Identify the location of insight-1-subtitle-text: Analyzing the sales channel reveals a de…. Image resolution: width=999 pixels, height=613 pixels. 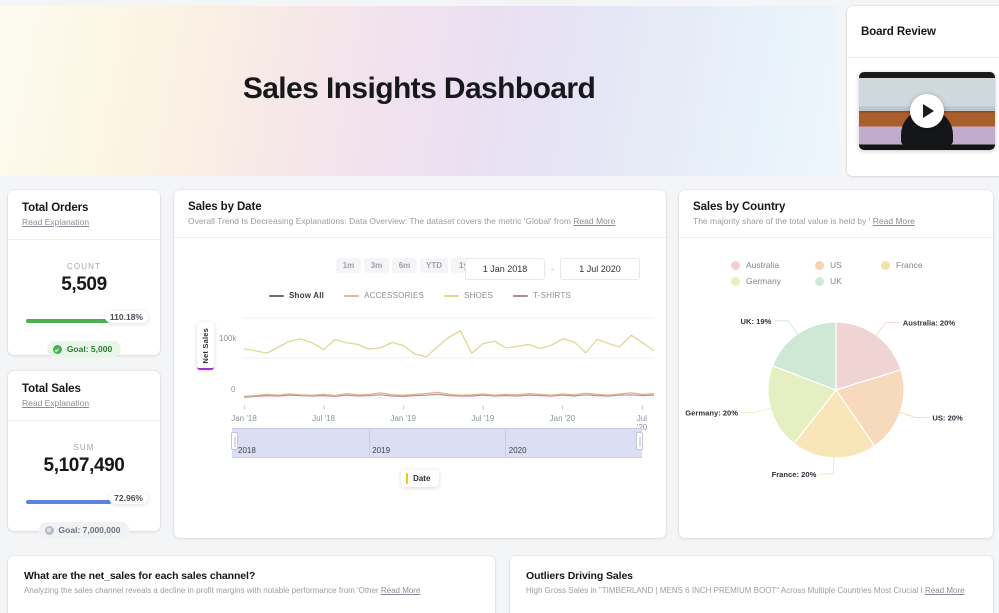
(201, 590).